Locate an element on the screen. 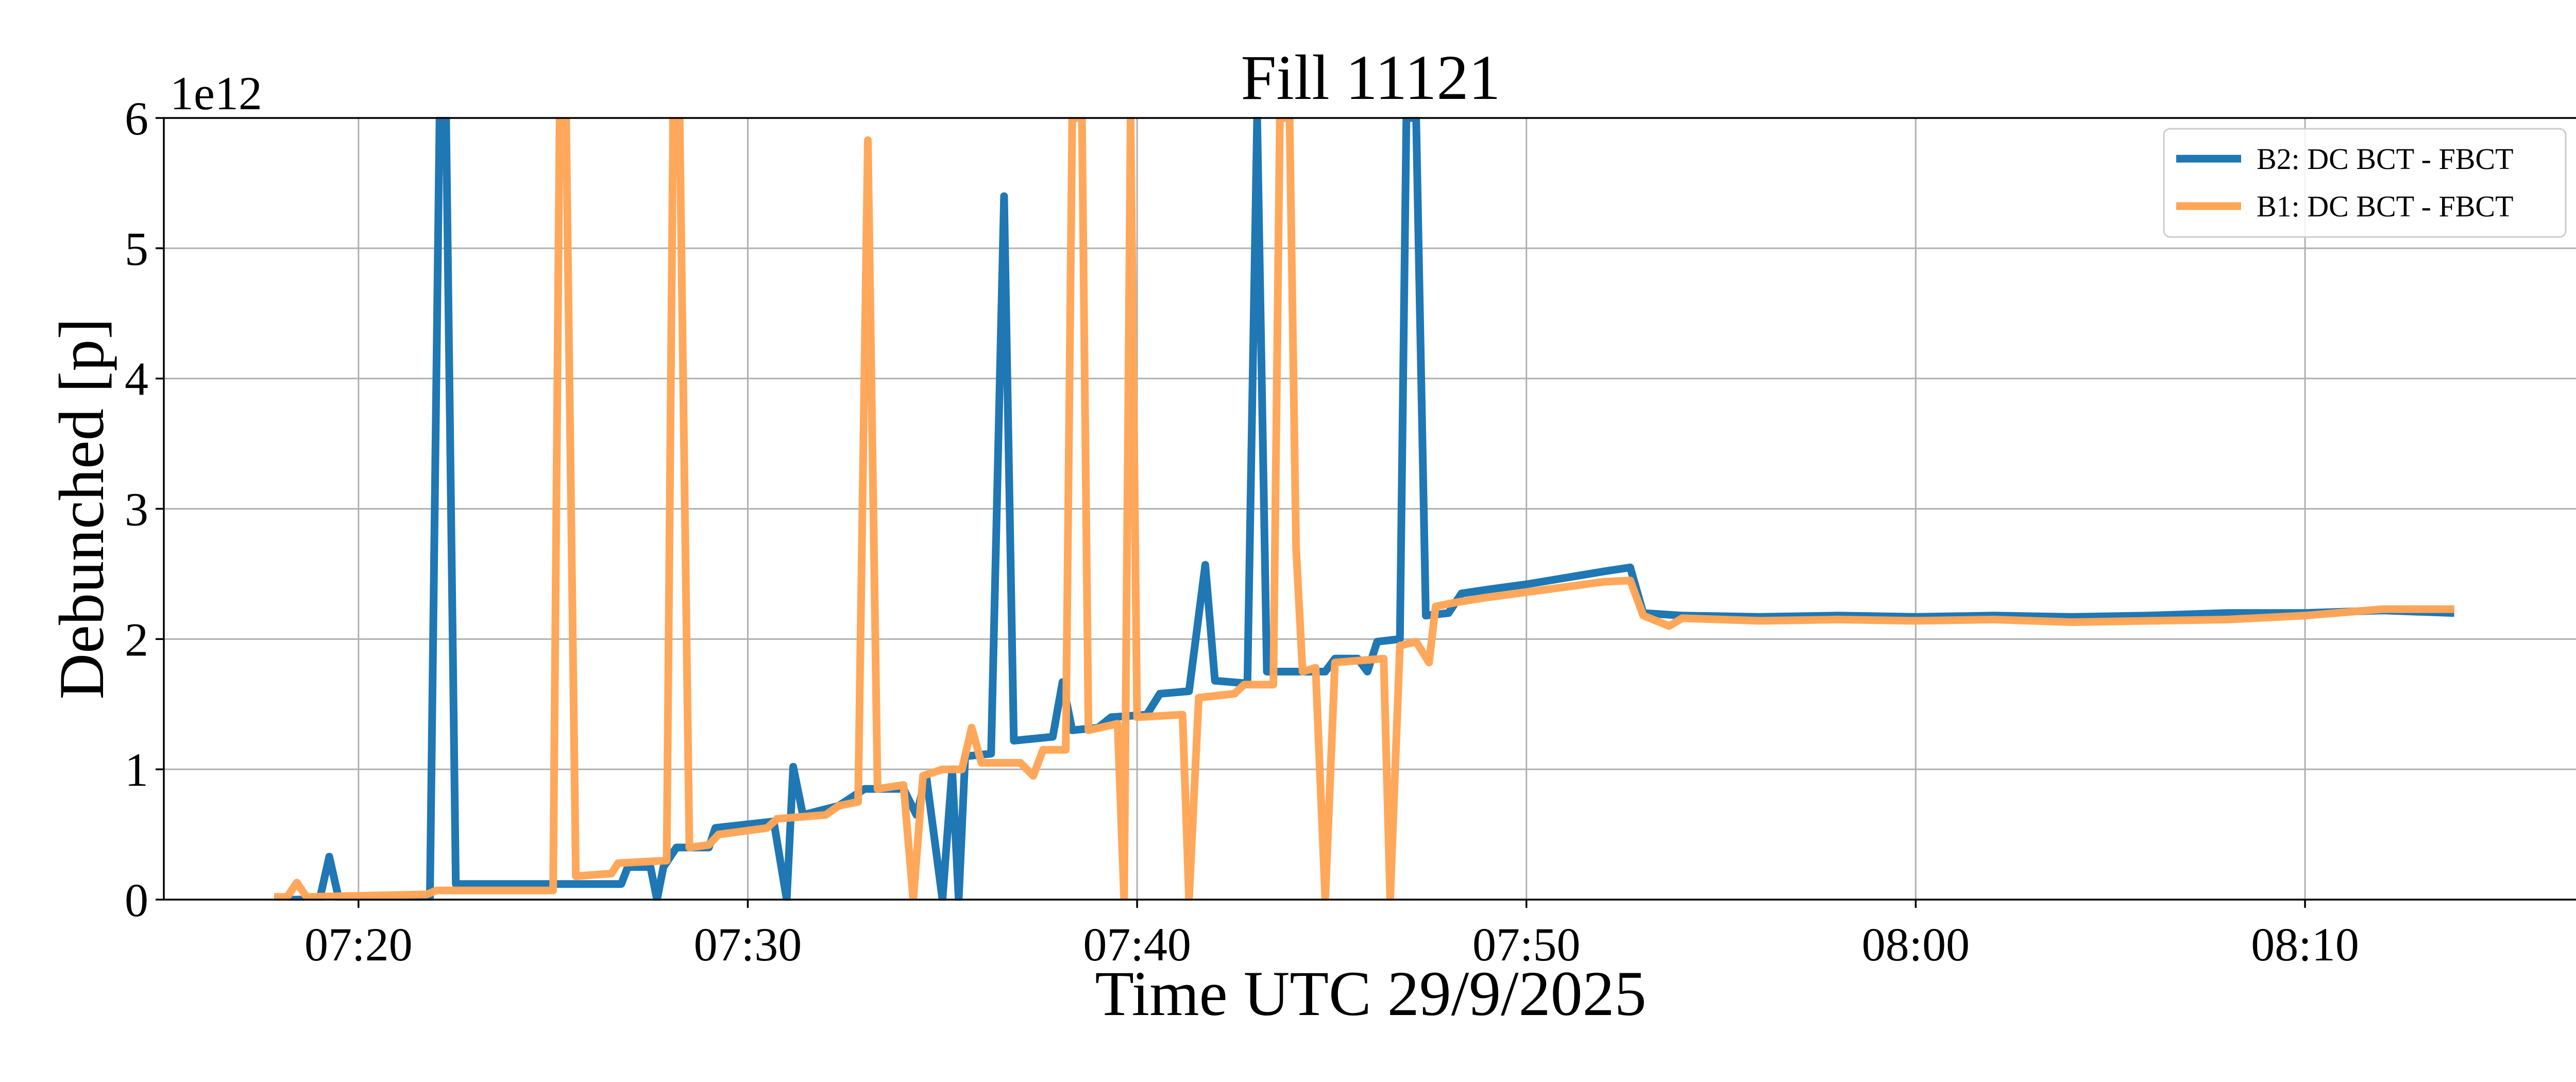  y-offset-label: 1e12 is located at coordinates (216, 93).